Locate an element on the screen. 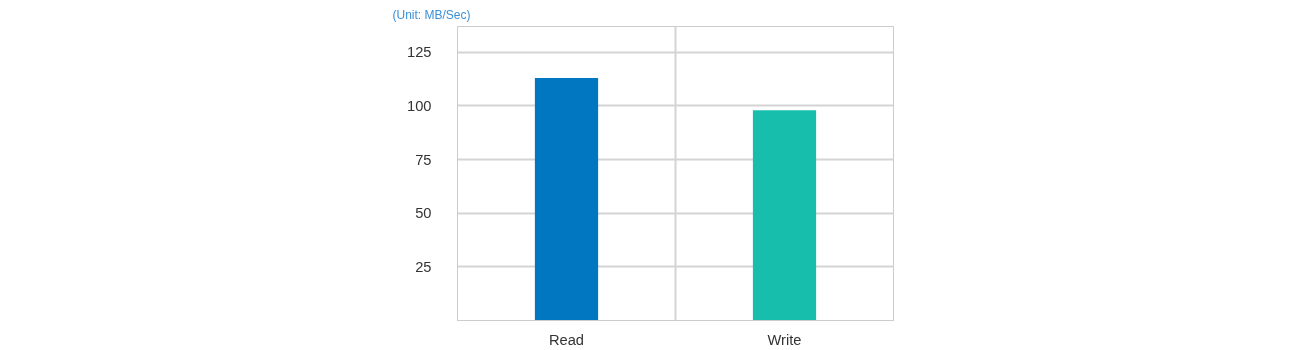 The height and width of the screenshot is (350, 1300). y-axis-title: (Unit: MB/Sec) is located at coordinates (431, 14).